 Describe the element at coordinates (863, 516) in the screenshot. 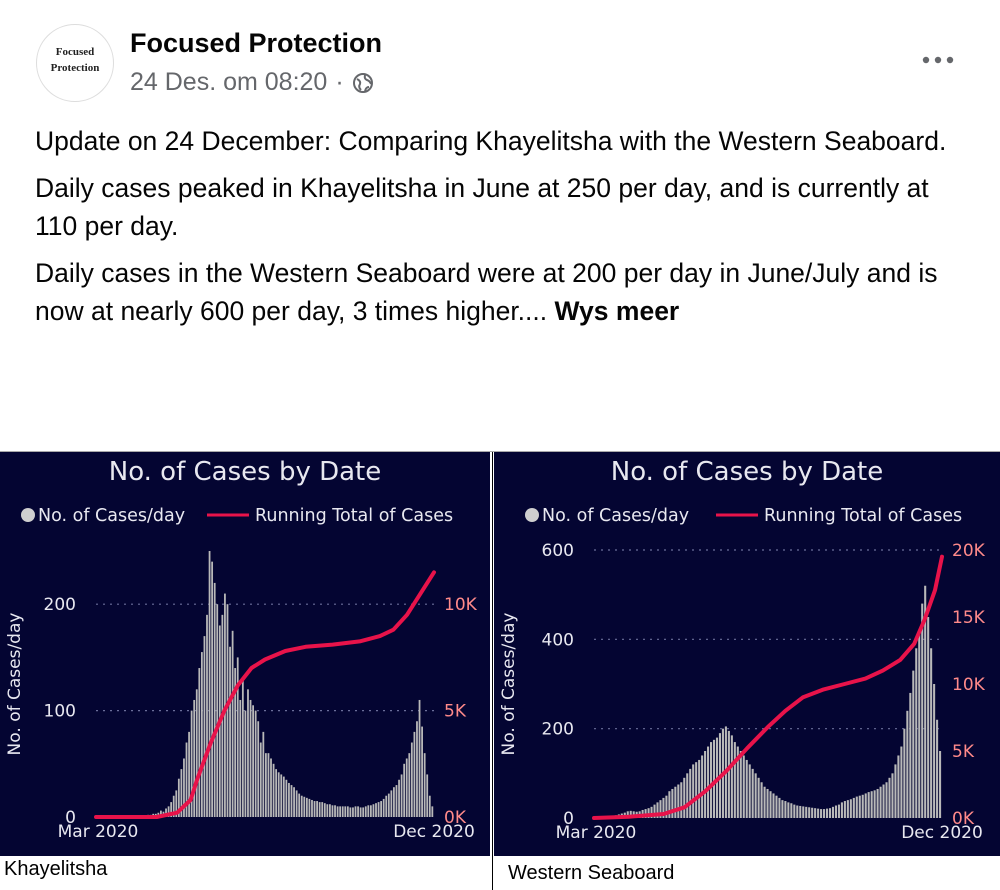

I see `legend-label: Running Total of Cases` at that location.